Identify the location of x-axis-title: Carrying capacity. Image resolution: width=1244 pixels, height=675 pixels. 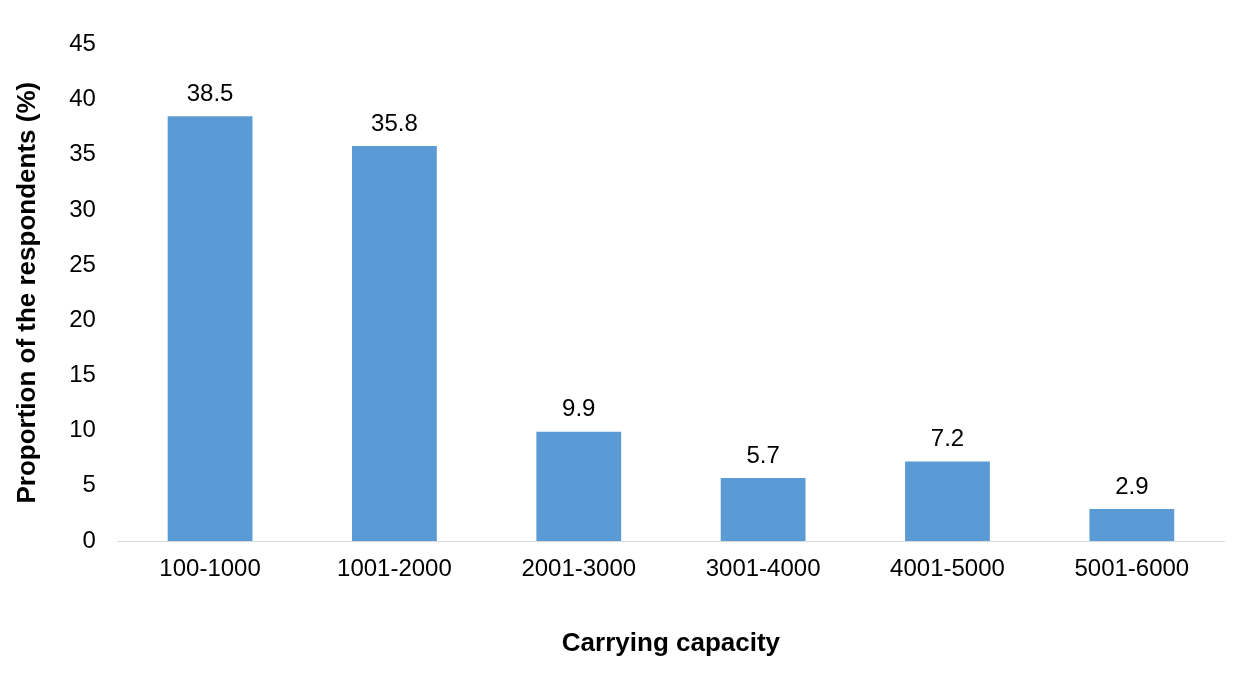
(671, 641).